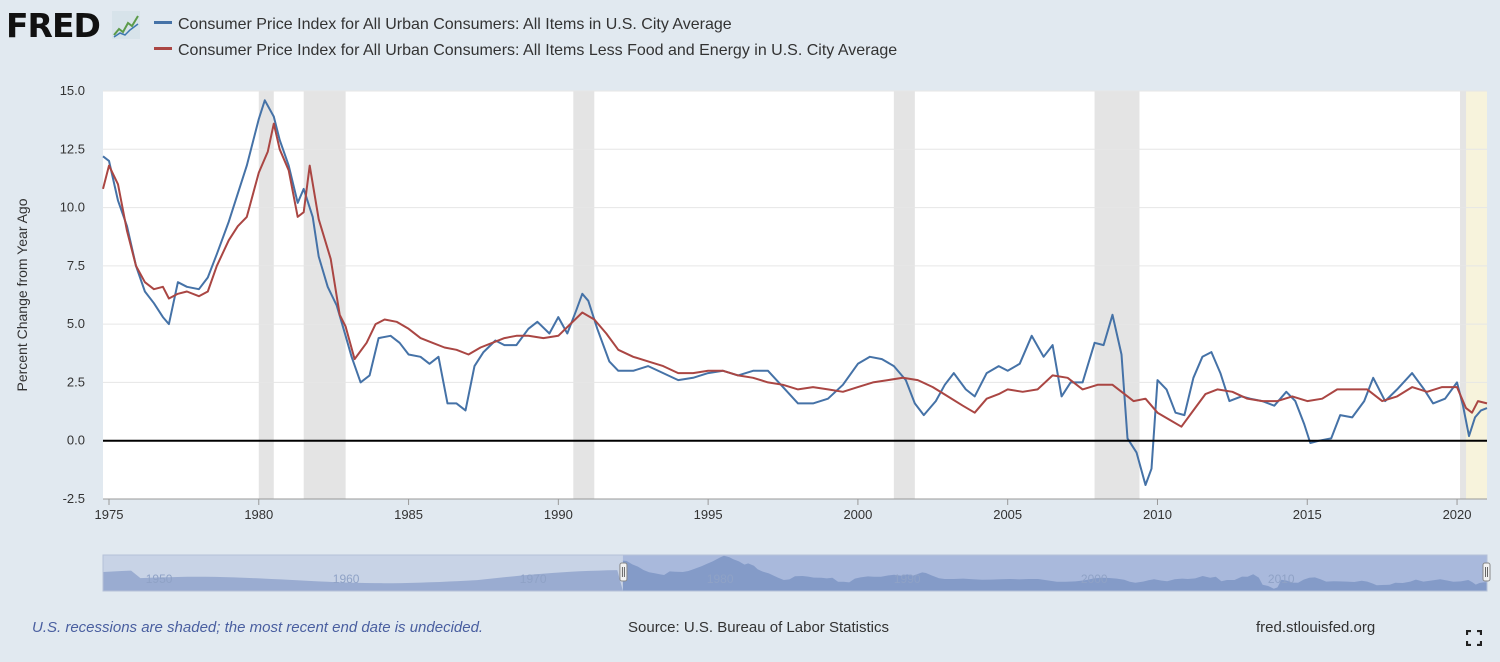  Describe the element at coordinates (76, 440) in the screenshot. I see `y-tick-label: 0.0` at that location.